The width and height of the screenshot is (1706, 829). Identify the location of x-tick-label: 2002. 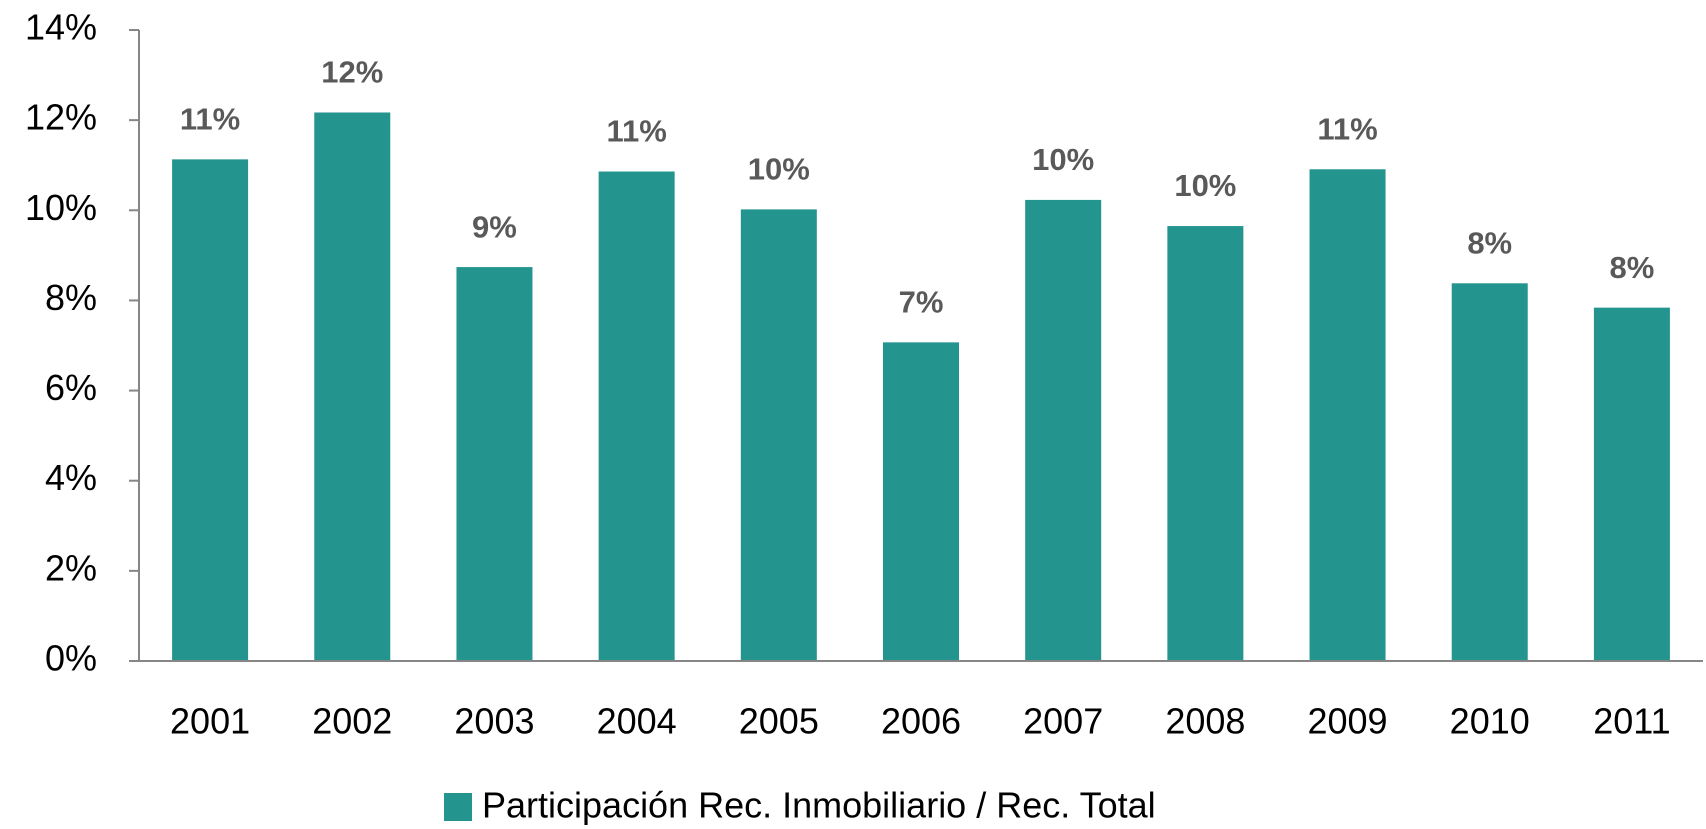
(352, 721).